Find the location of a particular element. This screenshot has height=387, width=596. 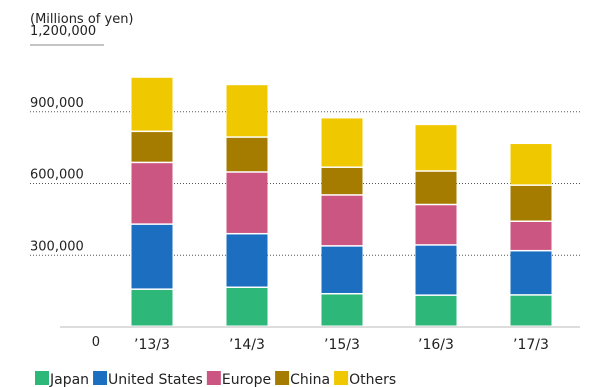

y-tick-label: 0 is located at coordinates (96, 342).